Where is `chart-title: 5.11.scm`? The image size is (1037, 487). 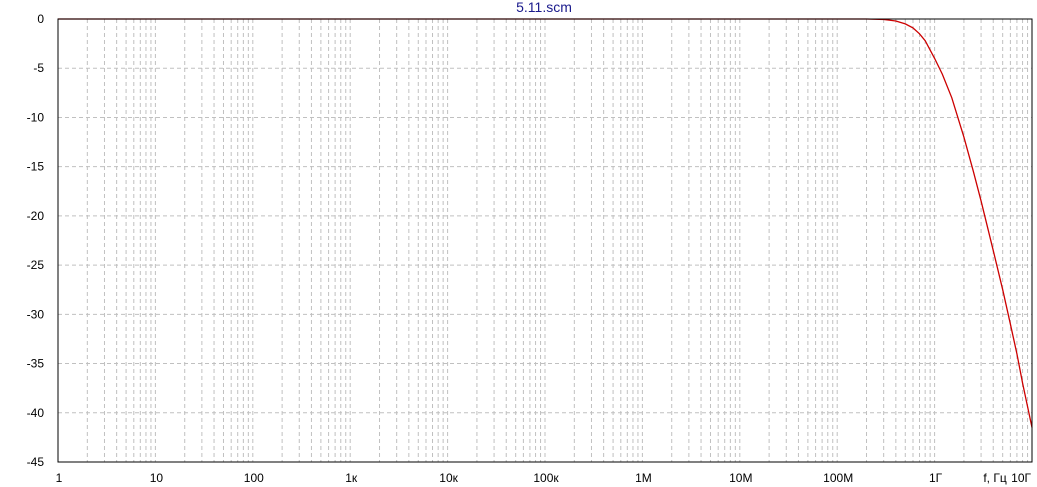
chart-title: 5.11.scm is located at coordinates (544, 7).